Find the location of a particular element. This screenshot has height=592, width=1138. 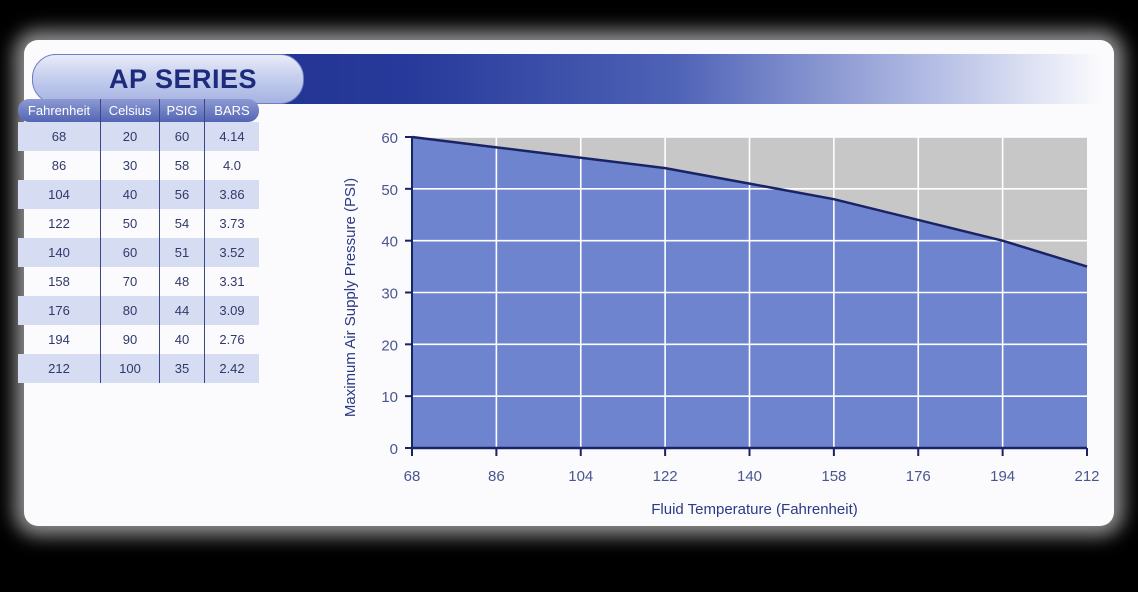

table-cell: 212 is located at coordinates (59, 368).